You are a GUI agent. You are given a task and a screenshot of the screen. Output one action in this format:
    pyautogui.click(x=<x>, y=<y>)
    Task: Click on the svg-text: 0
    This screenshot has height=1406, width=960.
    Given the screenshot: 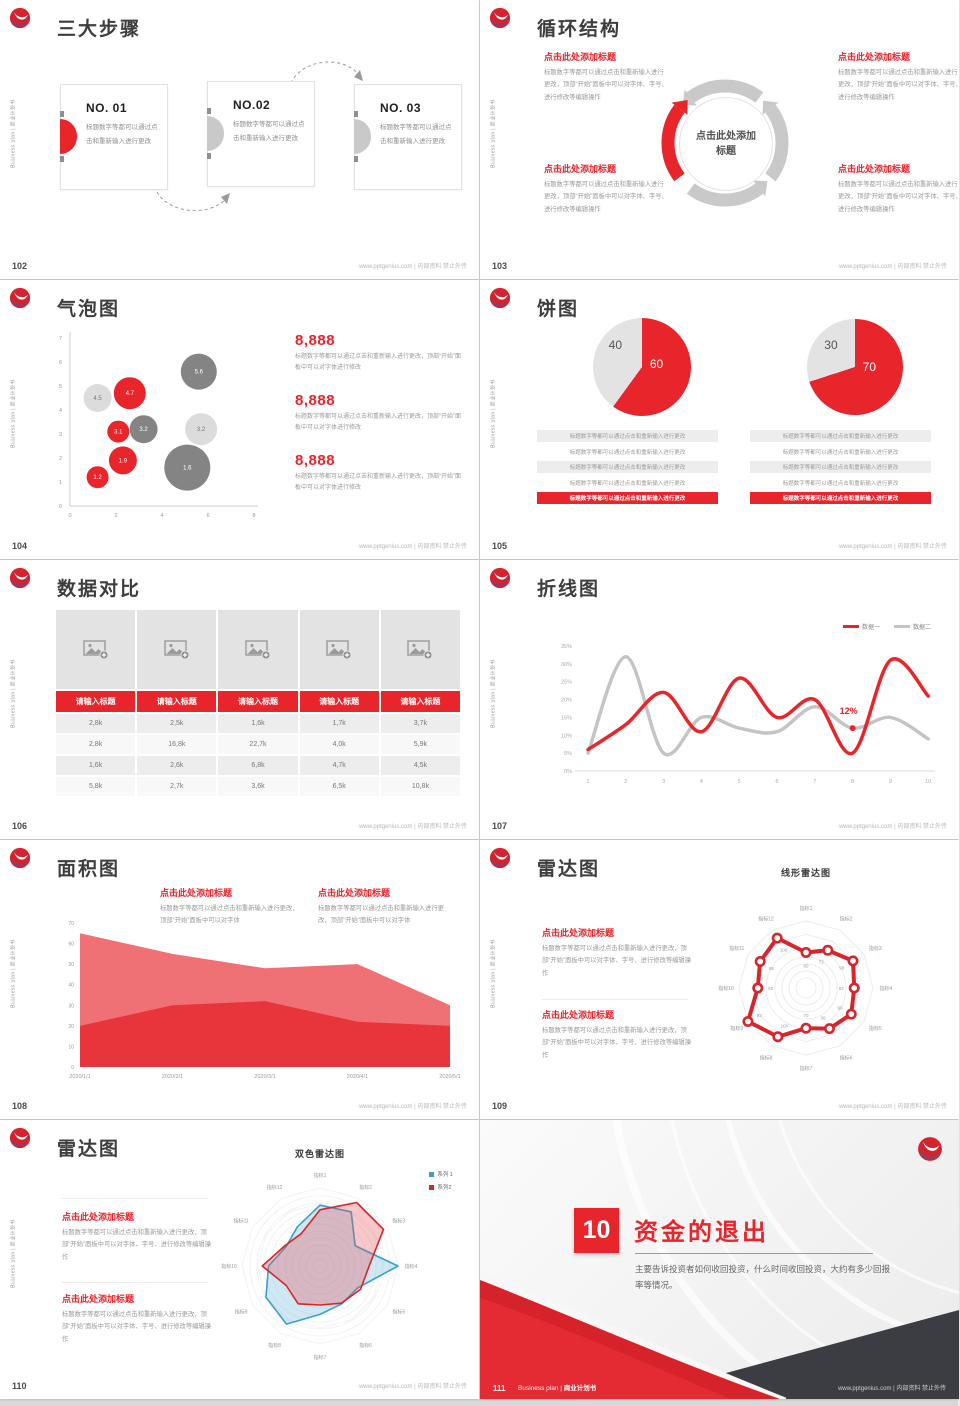 What is the action you would take?
    pyautogui.click(x=69, y=516)
    